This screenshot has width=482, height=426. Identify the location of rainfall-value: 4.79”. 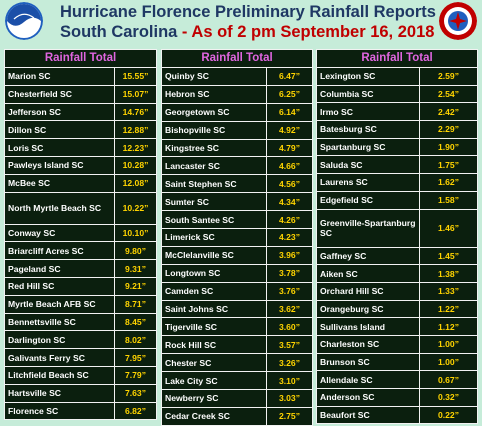
(289, 148).